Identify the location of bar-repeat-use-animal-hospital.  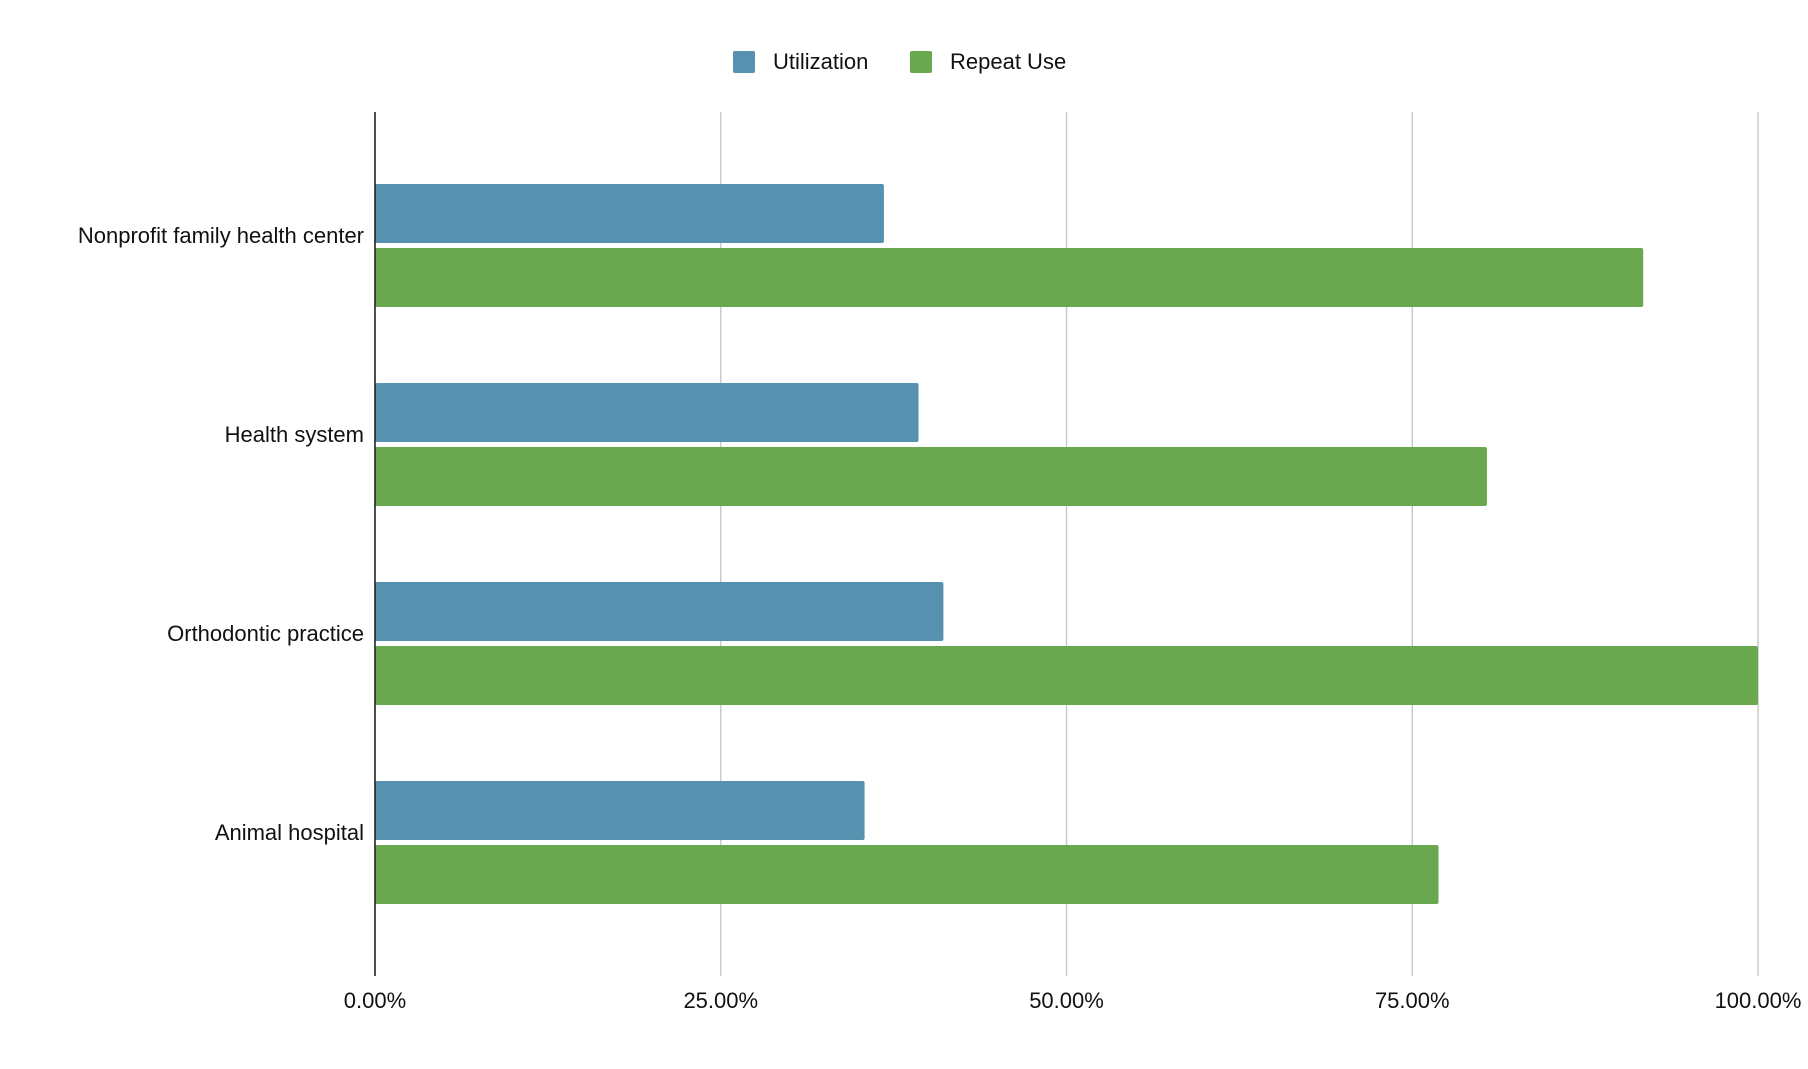
(907, 874).